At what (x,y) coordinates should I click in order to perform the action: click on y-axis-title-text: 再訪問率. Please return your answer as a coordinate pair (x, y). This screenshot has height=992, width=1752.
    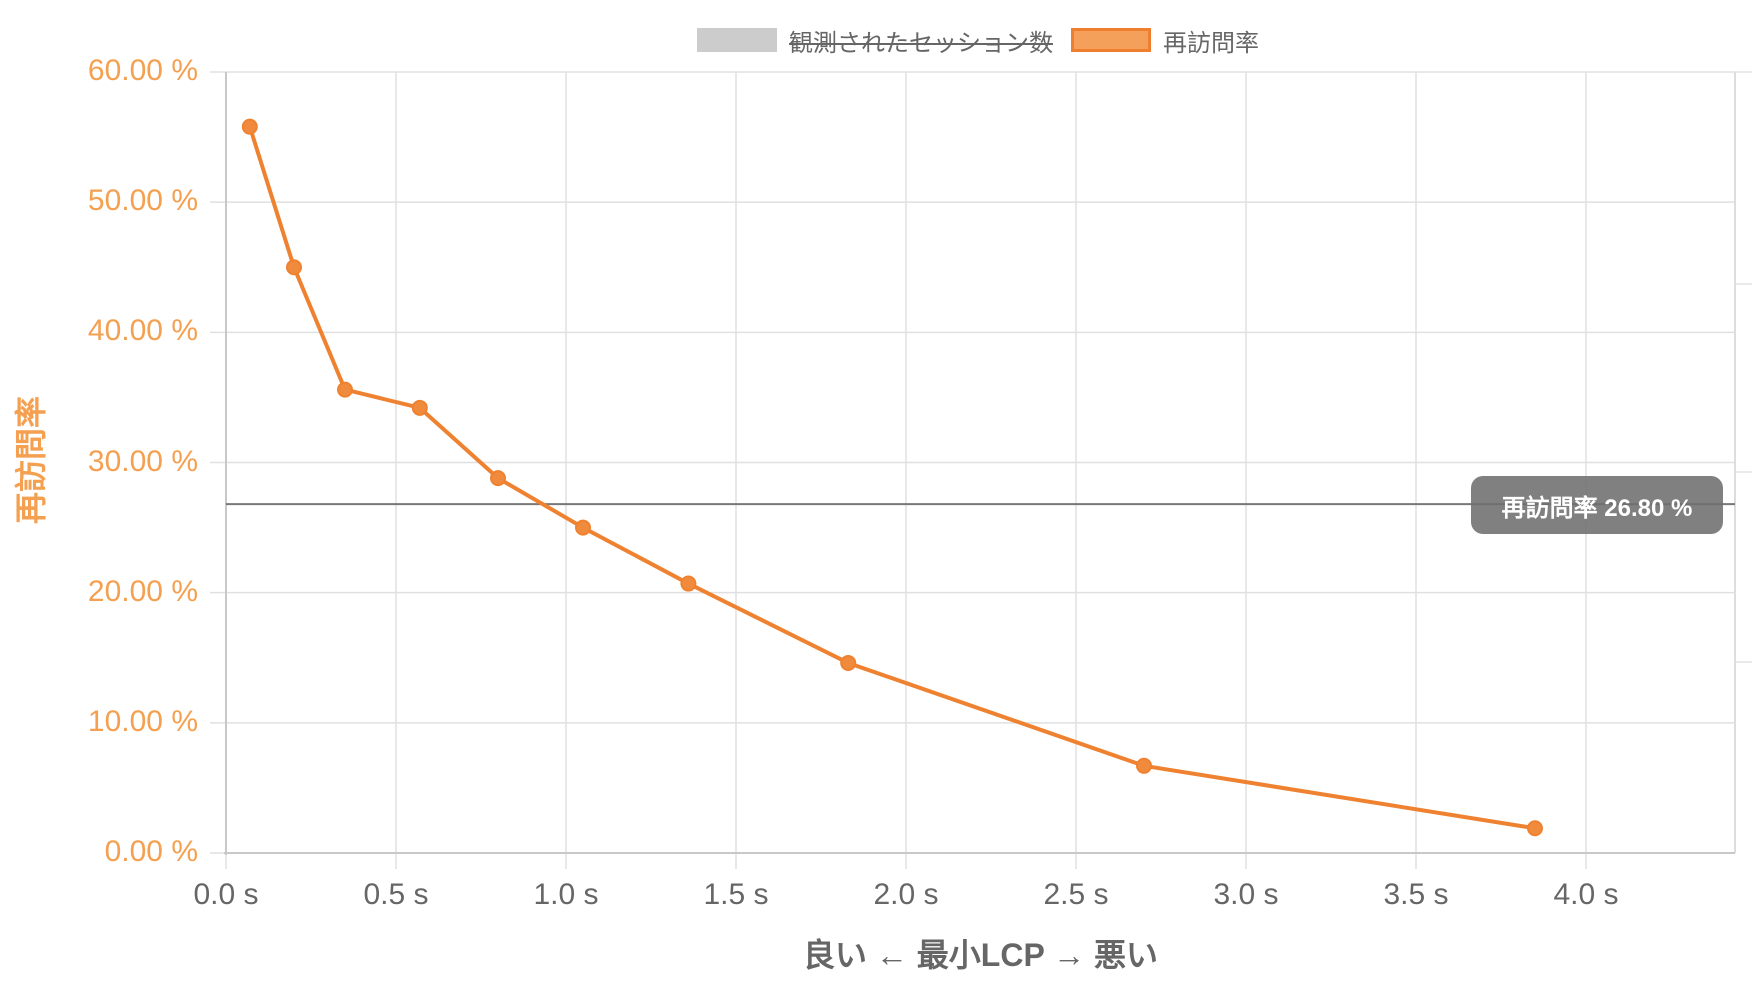
    Looking at the image, I should click on (31, 460).